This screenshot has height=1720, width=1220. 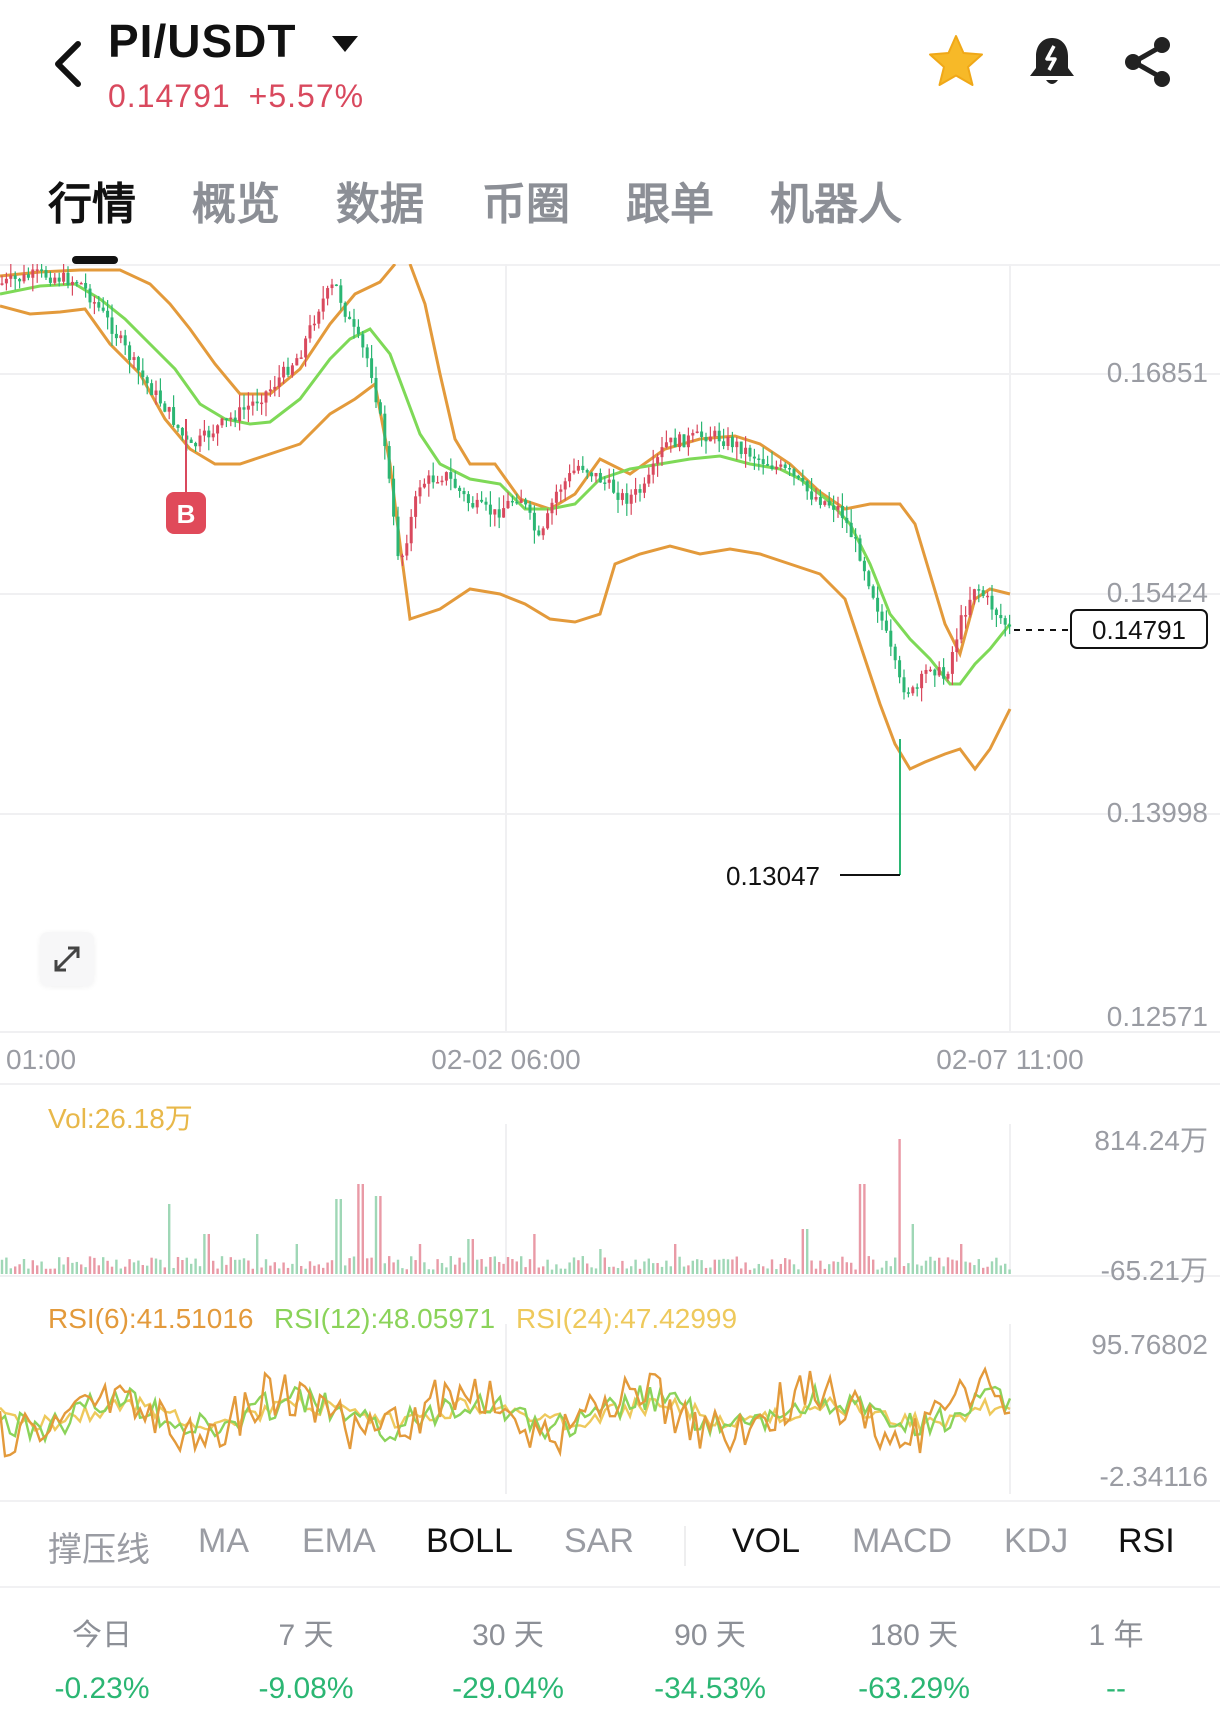 I want to click on tab-market: 行情, so click(x=92, y=204).